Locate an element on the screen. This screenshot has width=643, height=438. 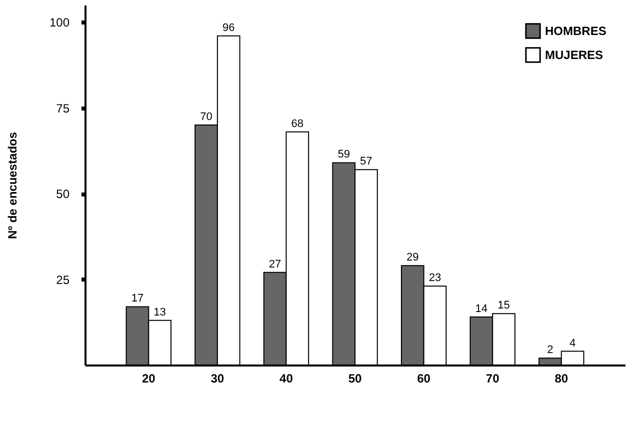
x-tick-label: 70 is located at coordinates (493, 379).